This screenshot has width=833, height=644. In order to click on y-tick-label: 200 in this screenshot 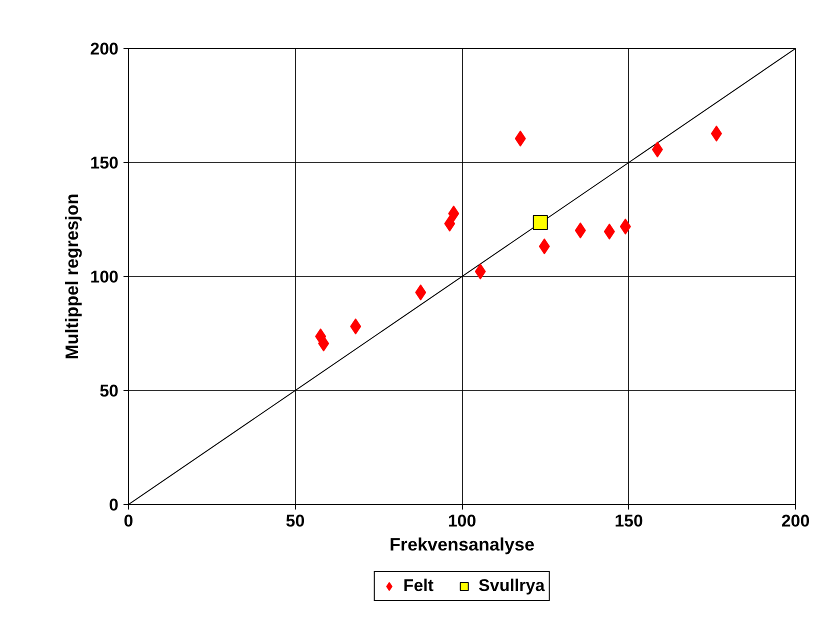, I will do `click(104, 49)`.